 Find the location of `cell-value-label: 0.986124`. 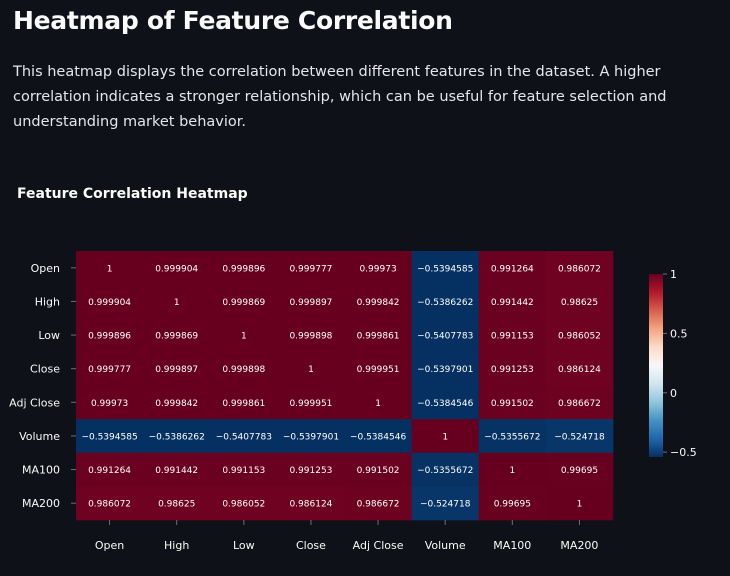

cell-value-label: 0.986124 is located at coordinates (579, 370).